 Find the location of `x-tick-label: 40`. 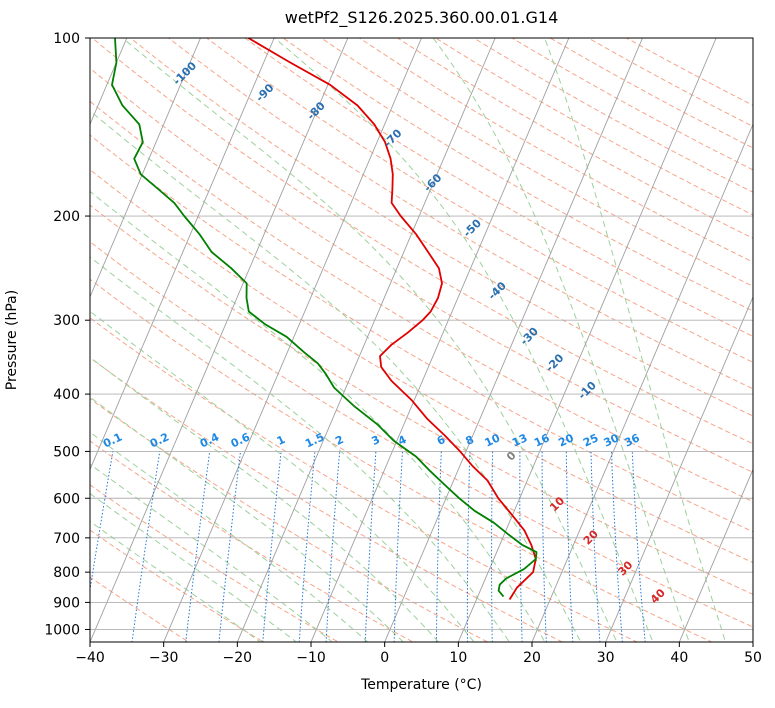

x-tick-label: 40 is located at coordinates (679, 658).